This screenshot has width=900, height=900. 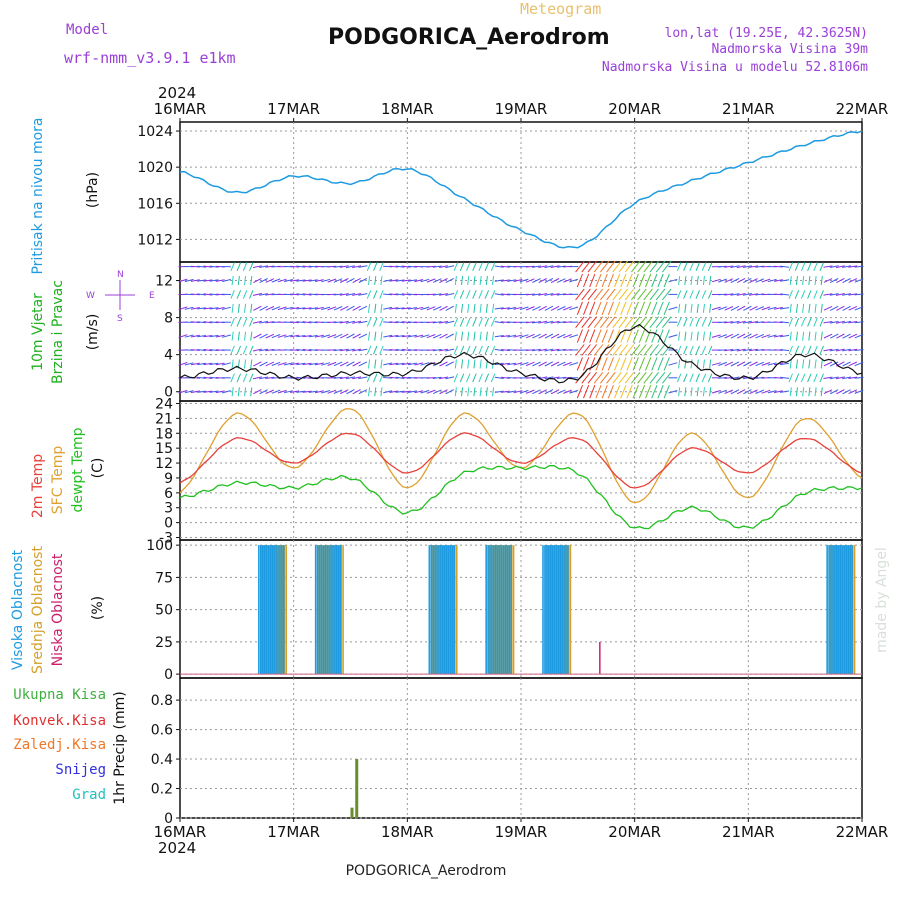 What do you see at coordinates (93, 332) in the screenshot?
I see `wind-ylabel-unit: (m/s)` at bounding box center [93, 332].